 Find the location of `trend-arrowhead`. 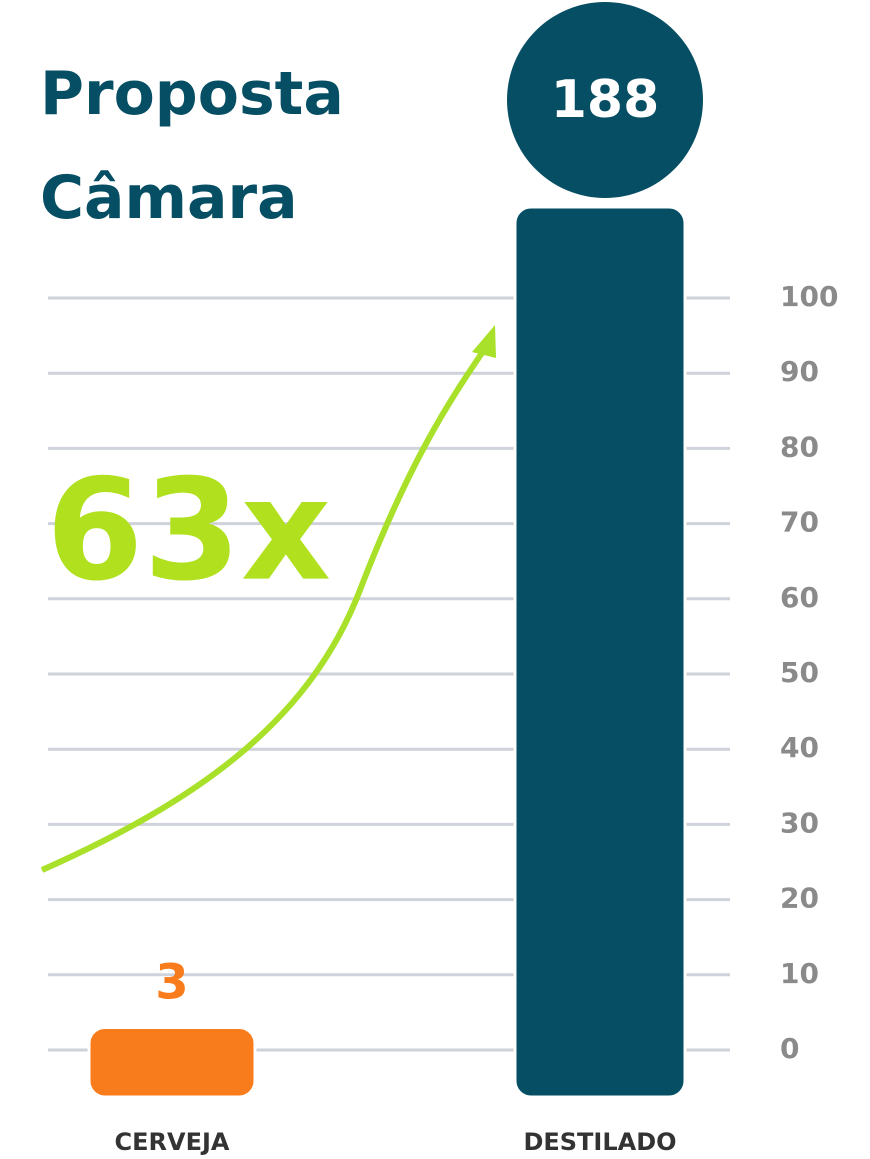

trend-arrowhead is located at coordinates (484, 341).